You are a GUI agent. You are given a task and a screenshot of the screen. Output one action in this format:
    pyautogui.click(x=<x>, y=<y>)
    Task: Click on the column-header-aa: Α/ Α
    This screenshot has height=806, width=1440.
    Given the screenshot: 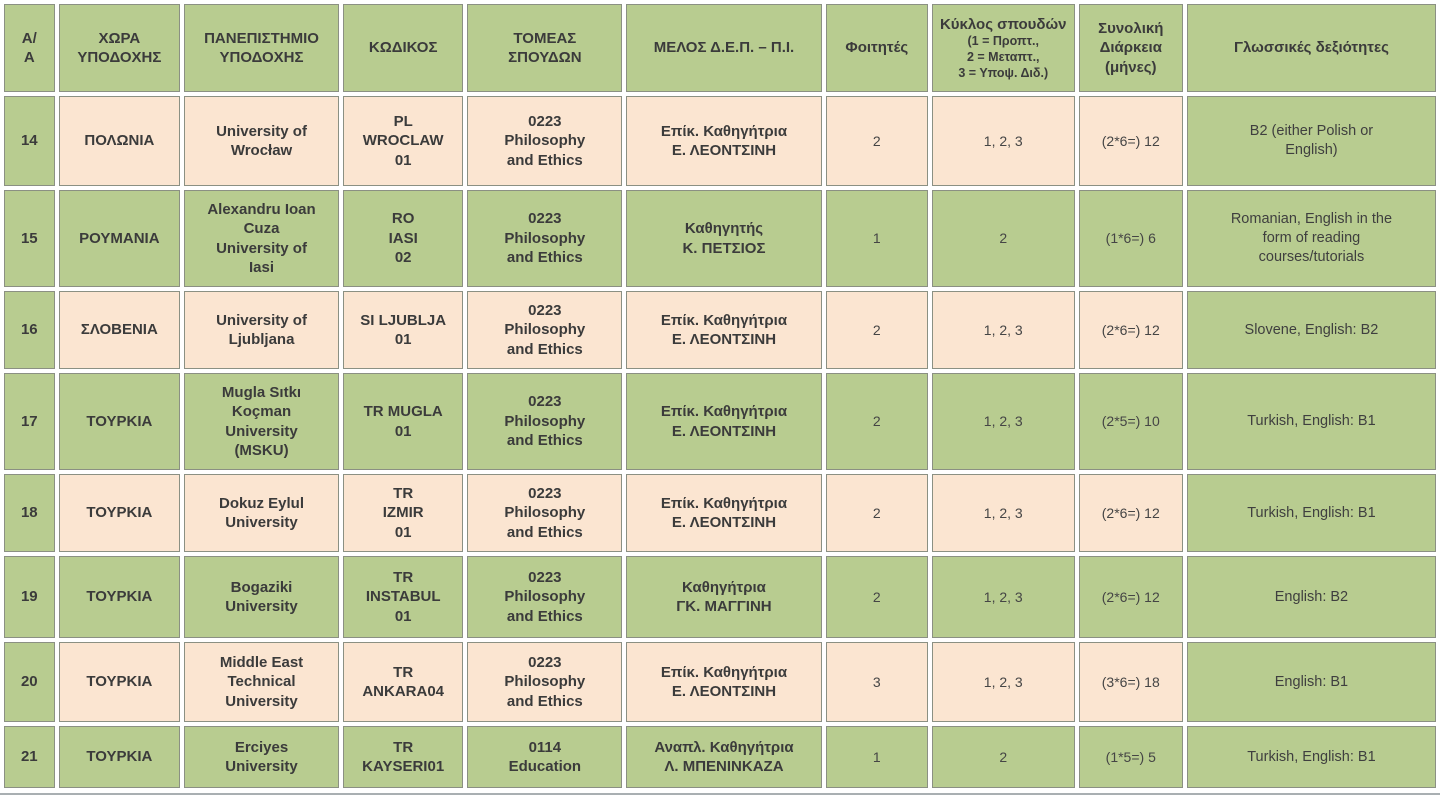 What is the action you would take?
    pyautogui.click(x=29, y=48)
    